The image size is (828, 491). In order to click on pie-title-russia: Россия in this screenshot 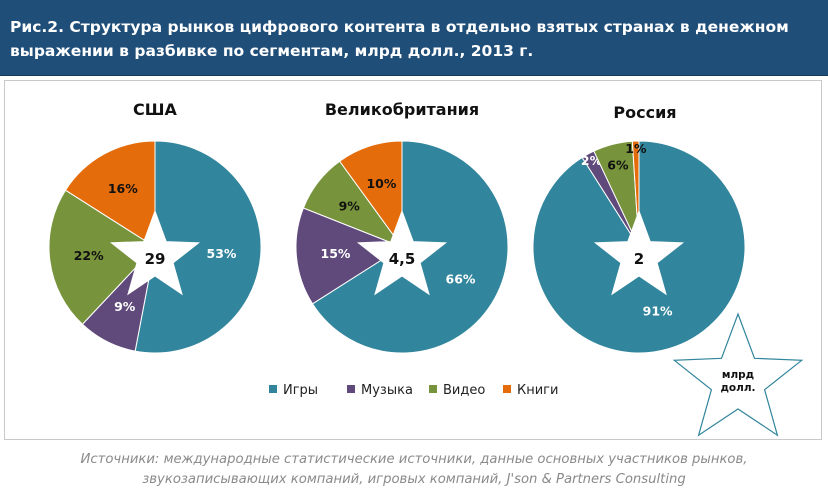, I will do `click(644, 112)`.